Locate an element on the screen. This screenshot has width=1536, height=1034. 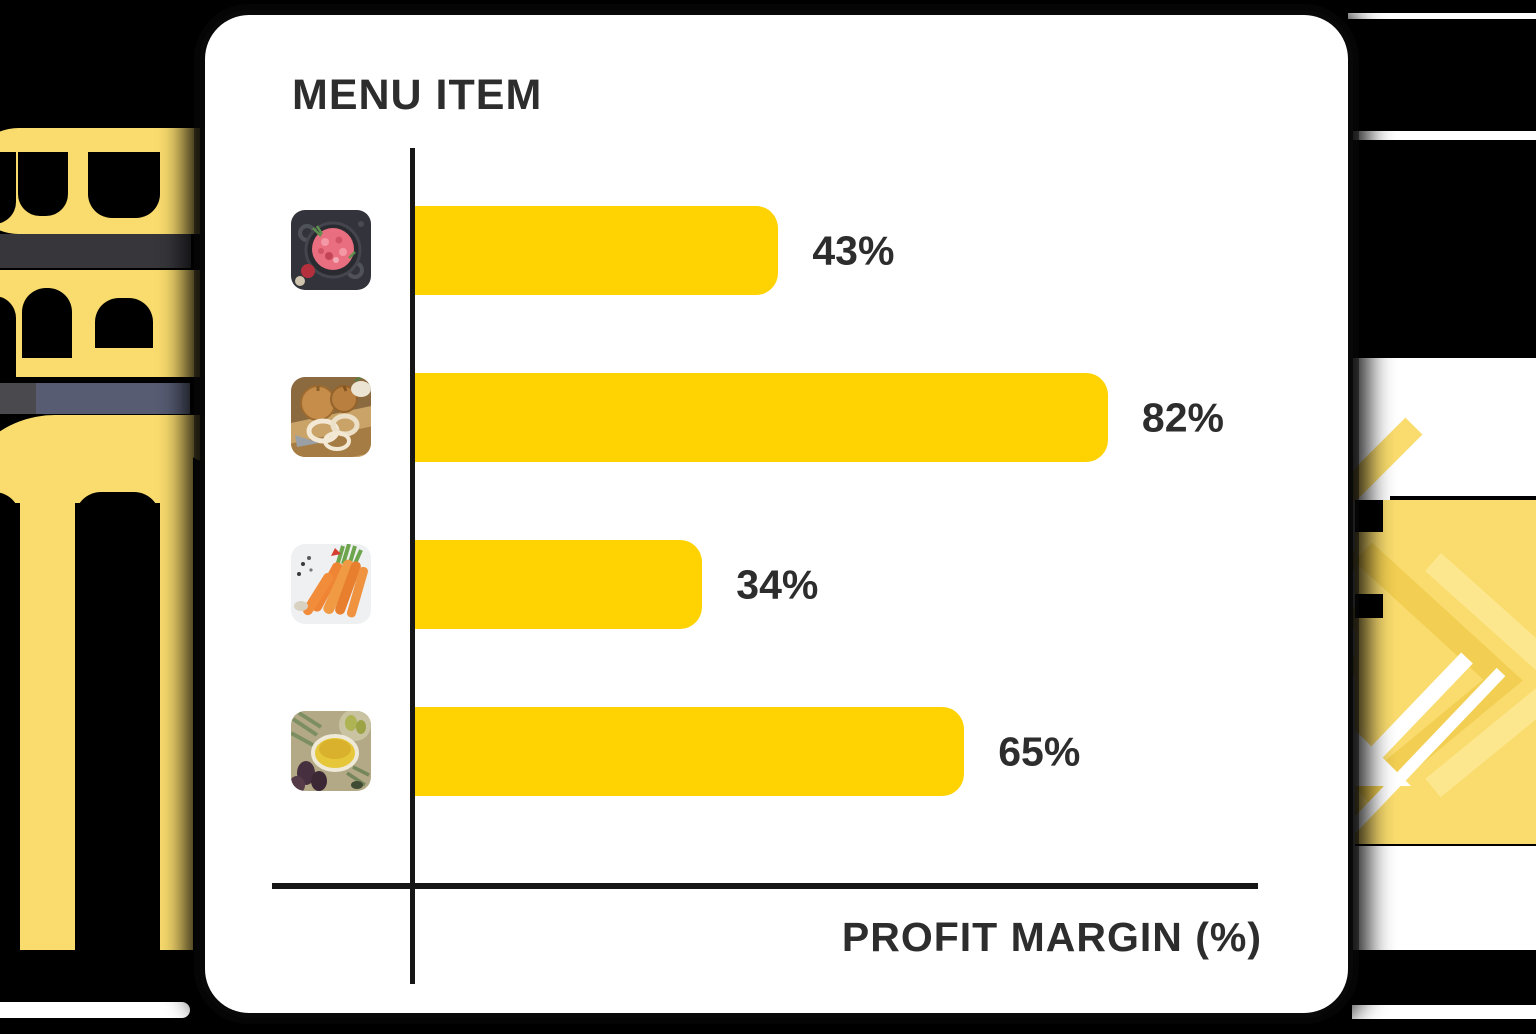
carrots-icon is located at coordinates (331, 584).